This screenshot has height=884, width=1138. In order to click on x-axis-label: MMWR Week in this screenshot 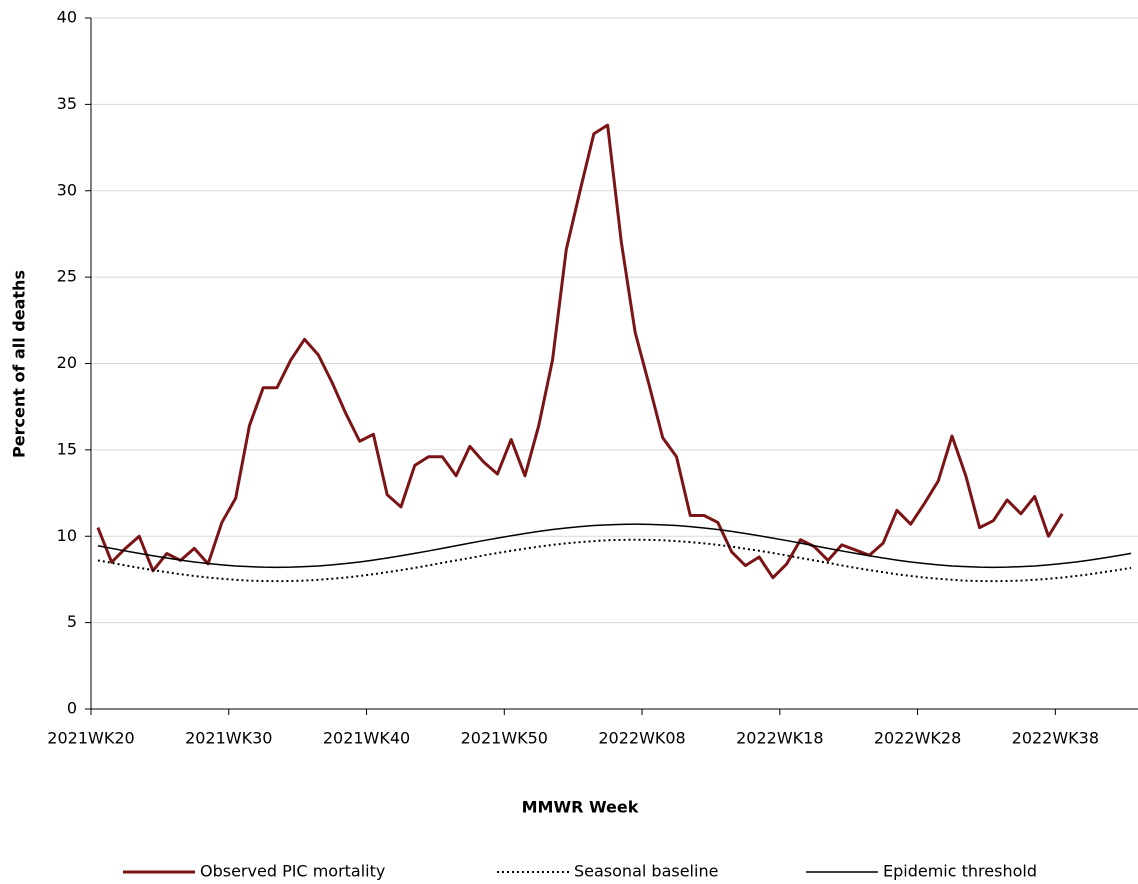, I will do `click(580, 807)`.